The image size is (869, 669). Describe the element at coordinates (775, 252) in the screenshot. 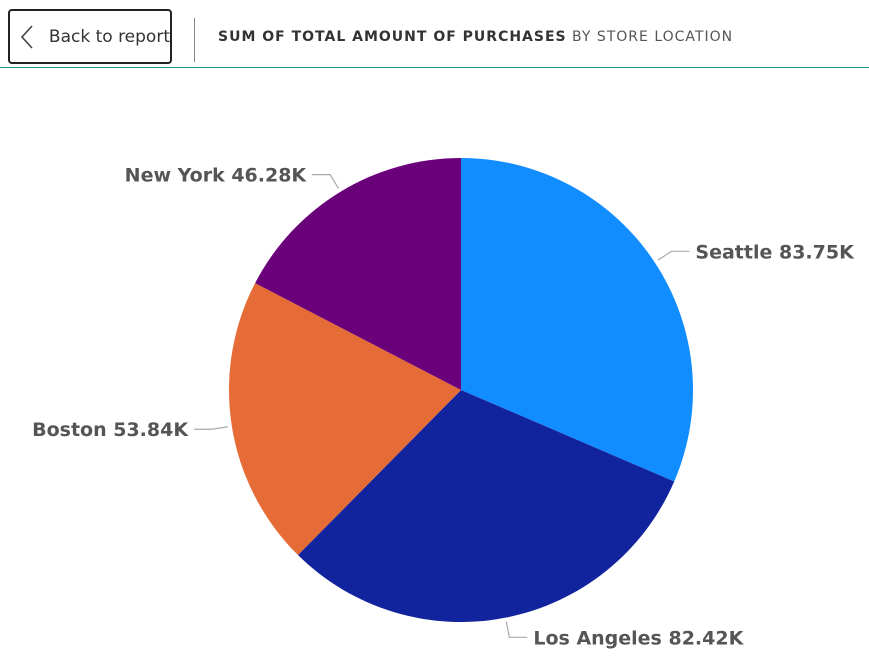

I see `data-label-seattle: Seattle 83.75K` at that location.